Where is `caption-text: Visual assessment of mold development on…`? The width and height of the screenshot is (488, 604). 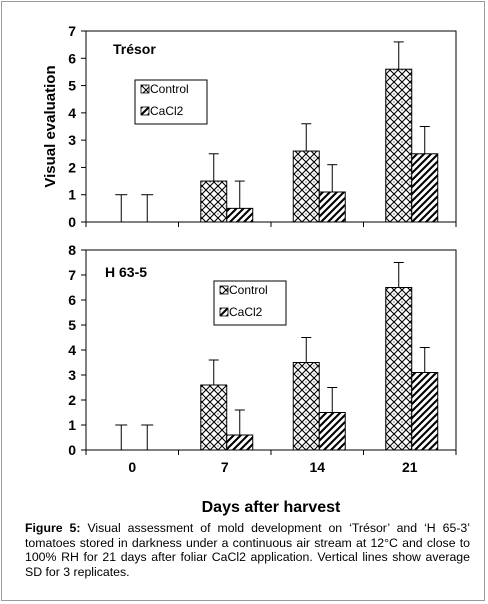
caption-text: Visual assessment of mold development on… is located at coordinates (247, 550).